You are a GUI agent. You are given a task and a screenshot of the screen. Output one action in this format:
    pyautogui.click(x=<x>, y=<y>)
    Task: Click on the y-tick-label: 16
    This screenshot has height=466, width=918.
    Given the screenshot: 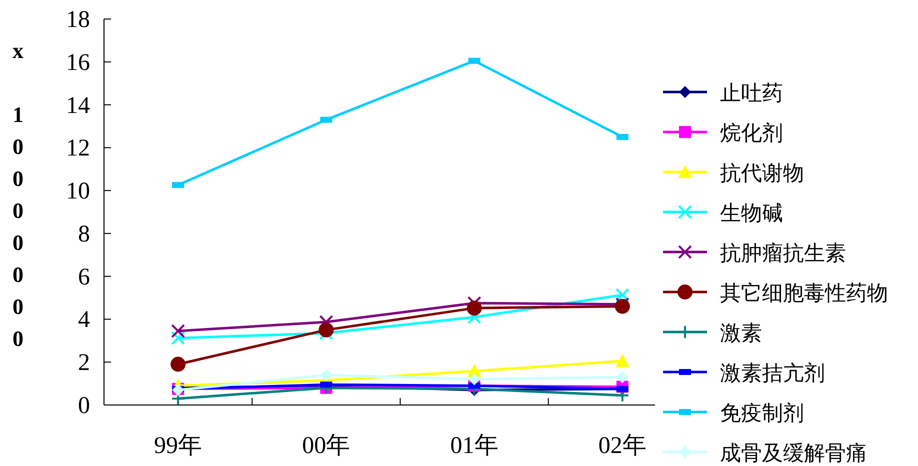 What is the action you would take?
    pyautogui.click(x=78, y=63)
    